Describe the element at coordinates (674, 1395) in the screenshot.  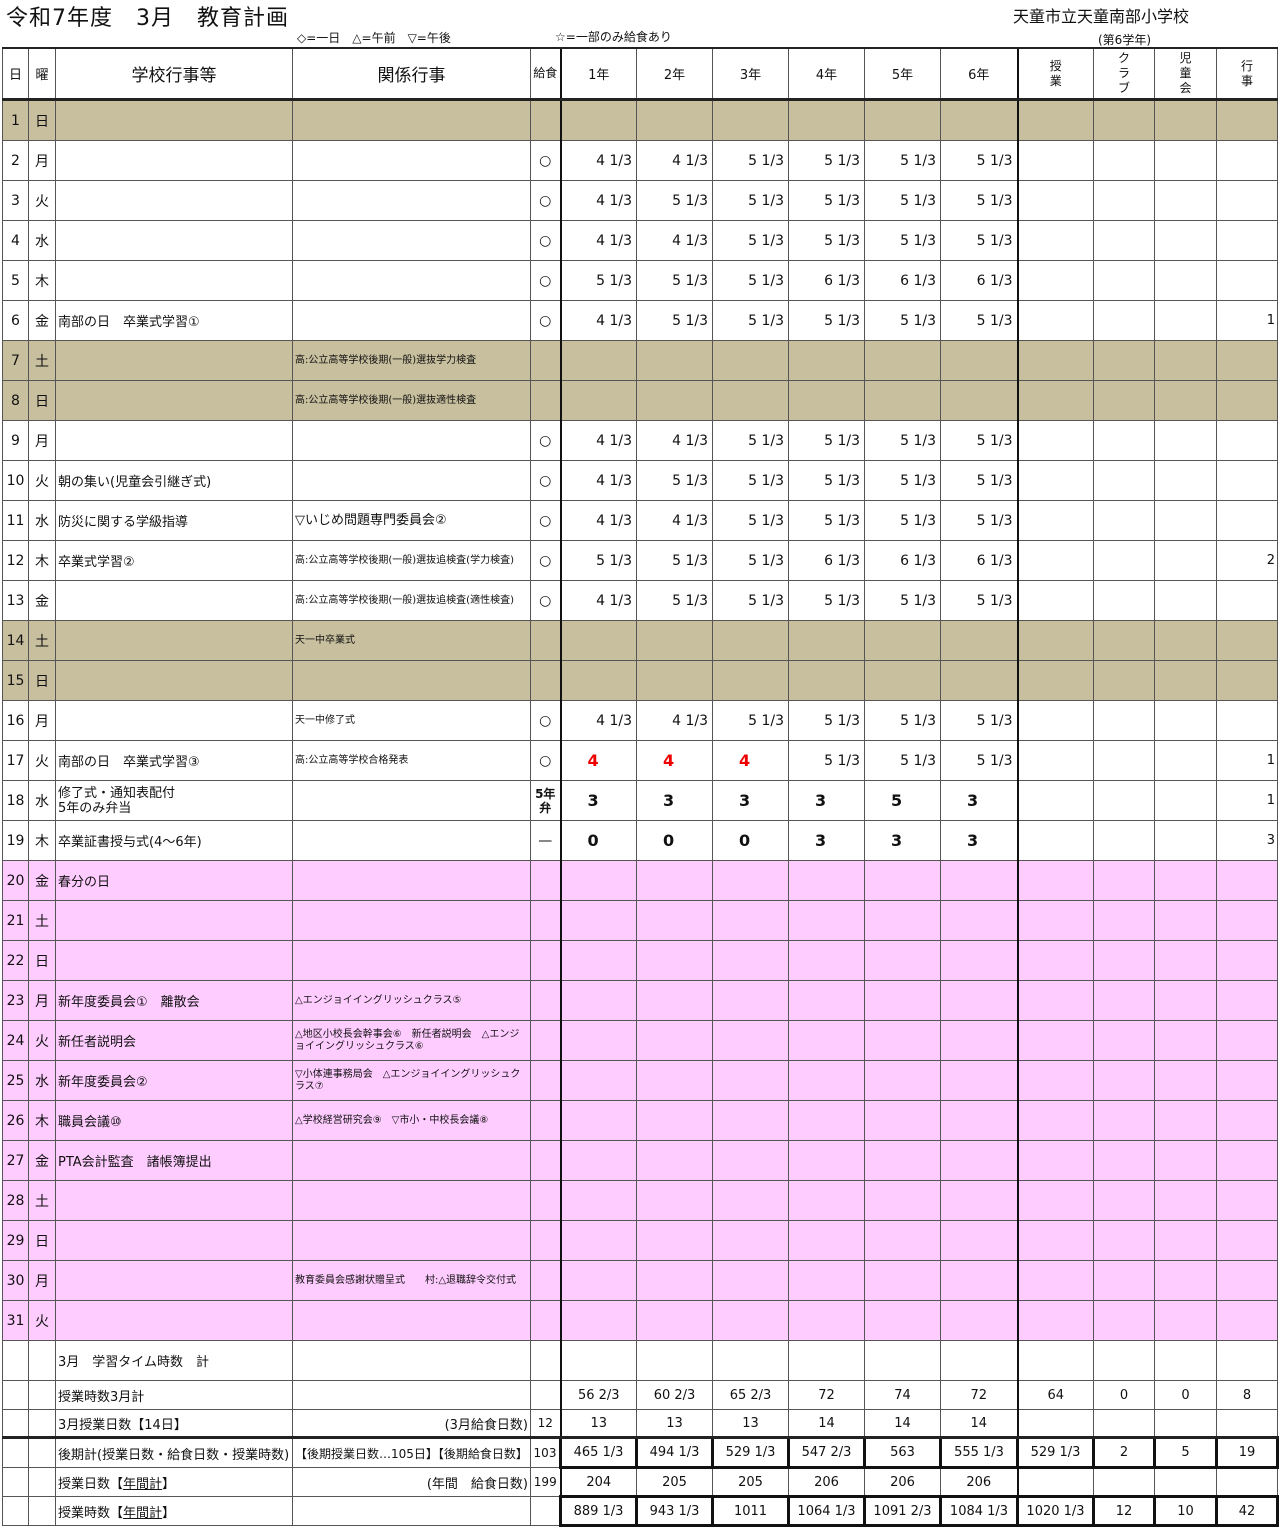
I see `grade-2-total: 60 2/3` at that location.